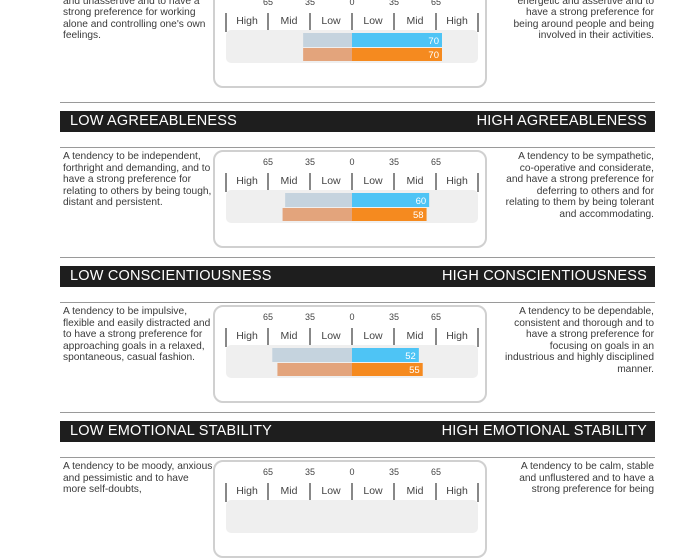 The image size is (700, 558). Describe the element at coordinates (171, 276) in the screenshot. I see `low-trait-title: LOW CONSCIENTIOUSNESS` at that location.